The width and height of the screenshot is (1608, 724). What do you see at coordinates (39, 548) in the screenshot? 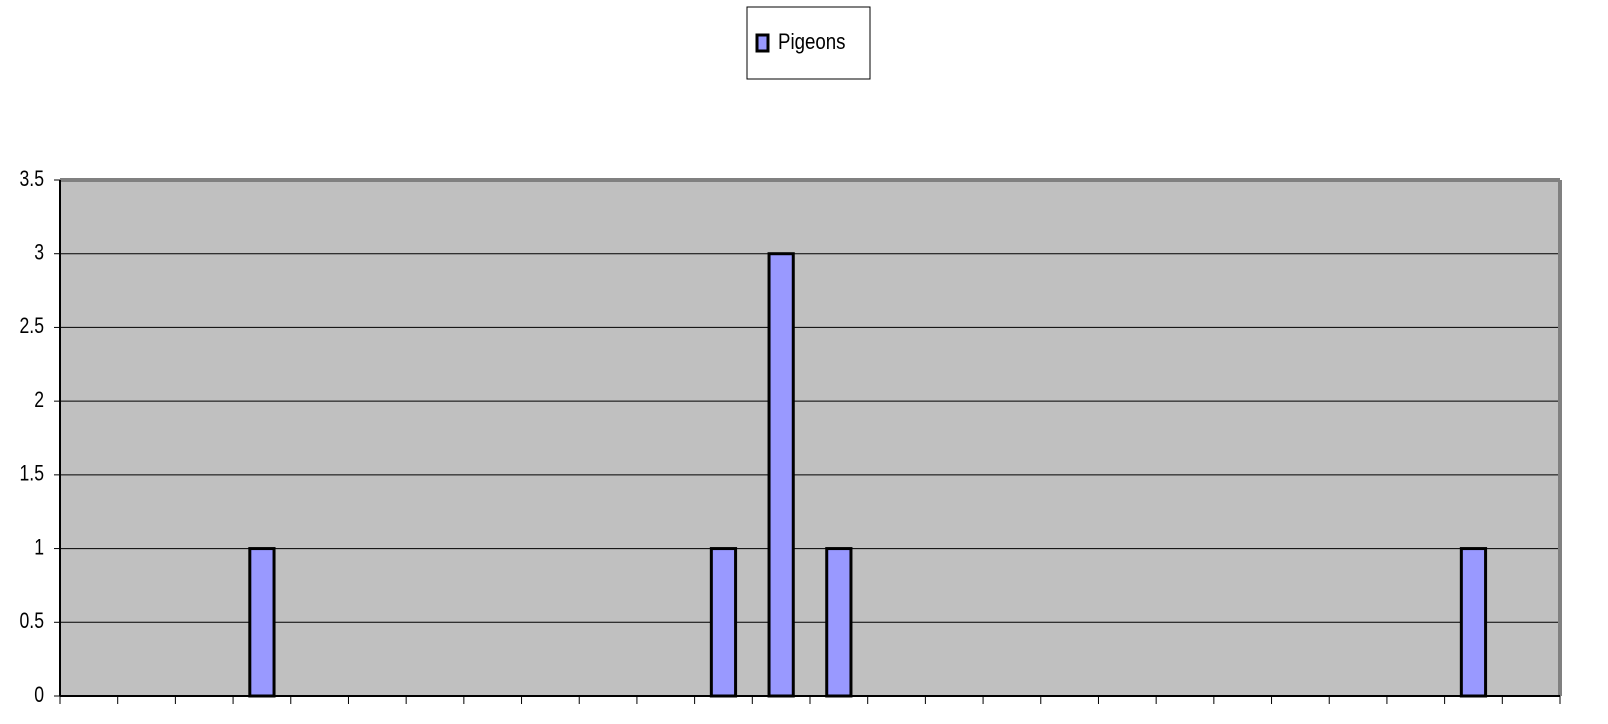
I see `y-tick-label: 1` at bounding box center [39, 548].